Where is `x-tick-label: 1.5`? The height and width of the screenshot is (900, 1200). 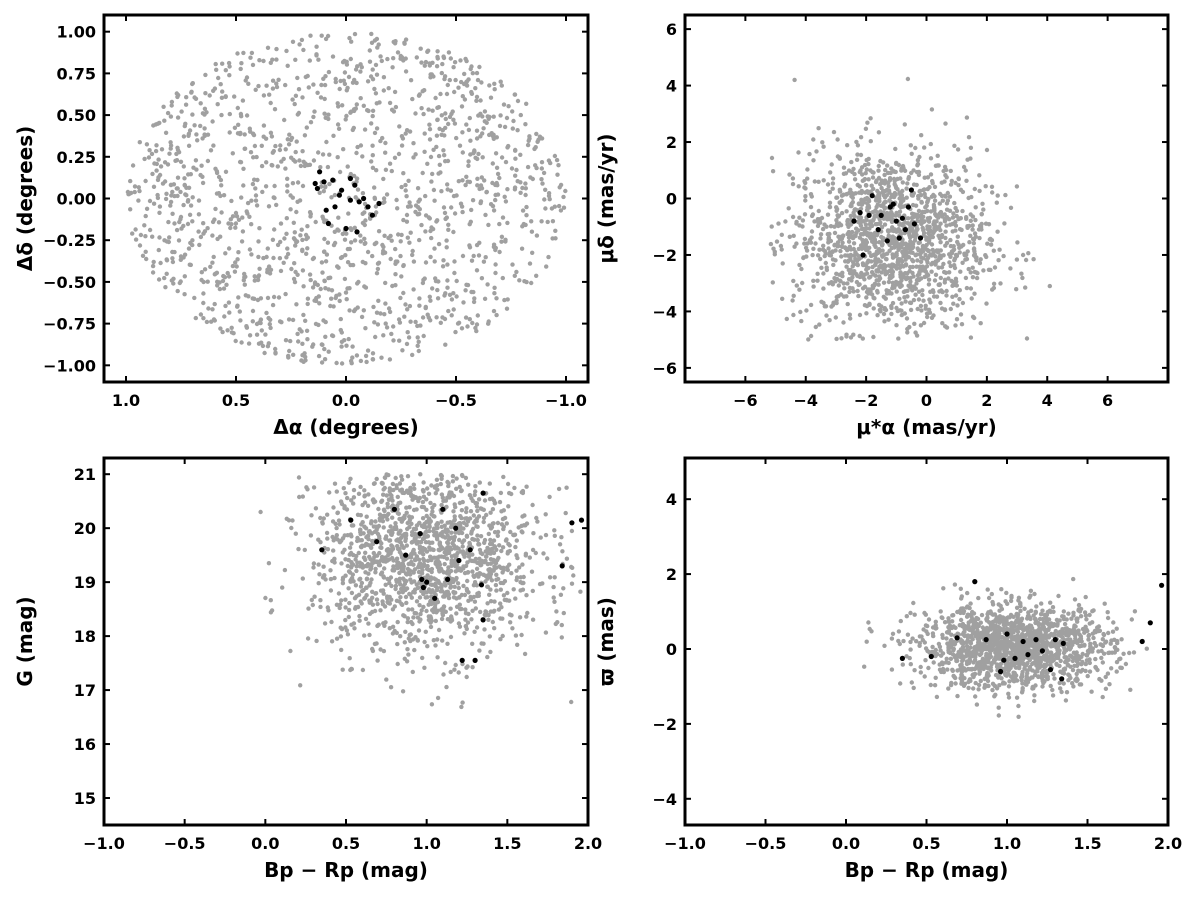
x-tick-label: 1.5 is located at coordinates (507, 843).